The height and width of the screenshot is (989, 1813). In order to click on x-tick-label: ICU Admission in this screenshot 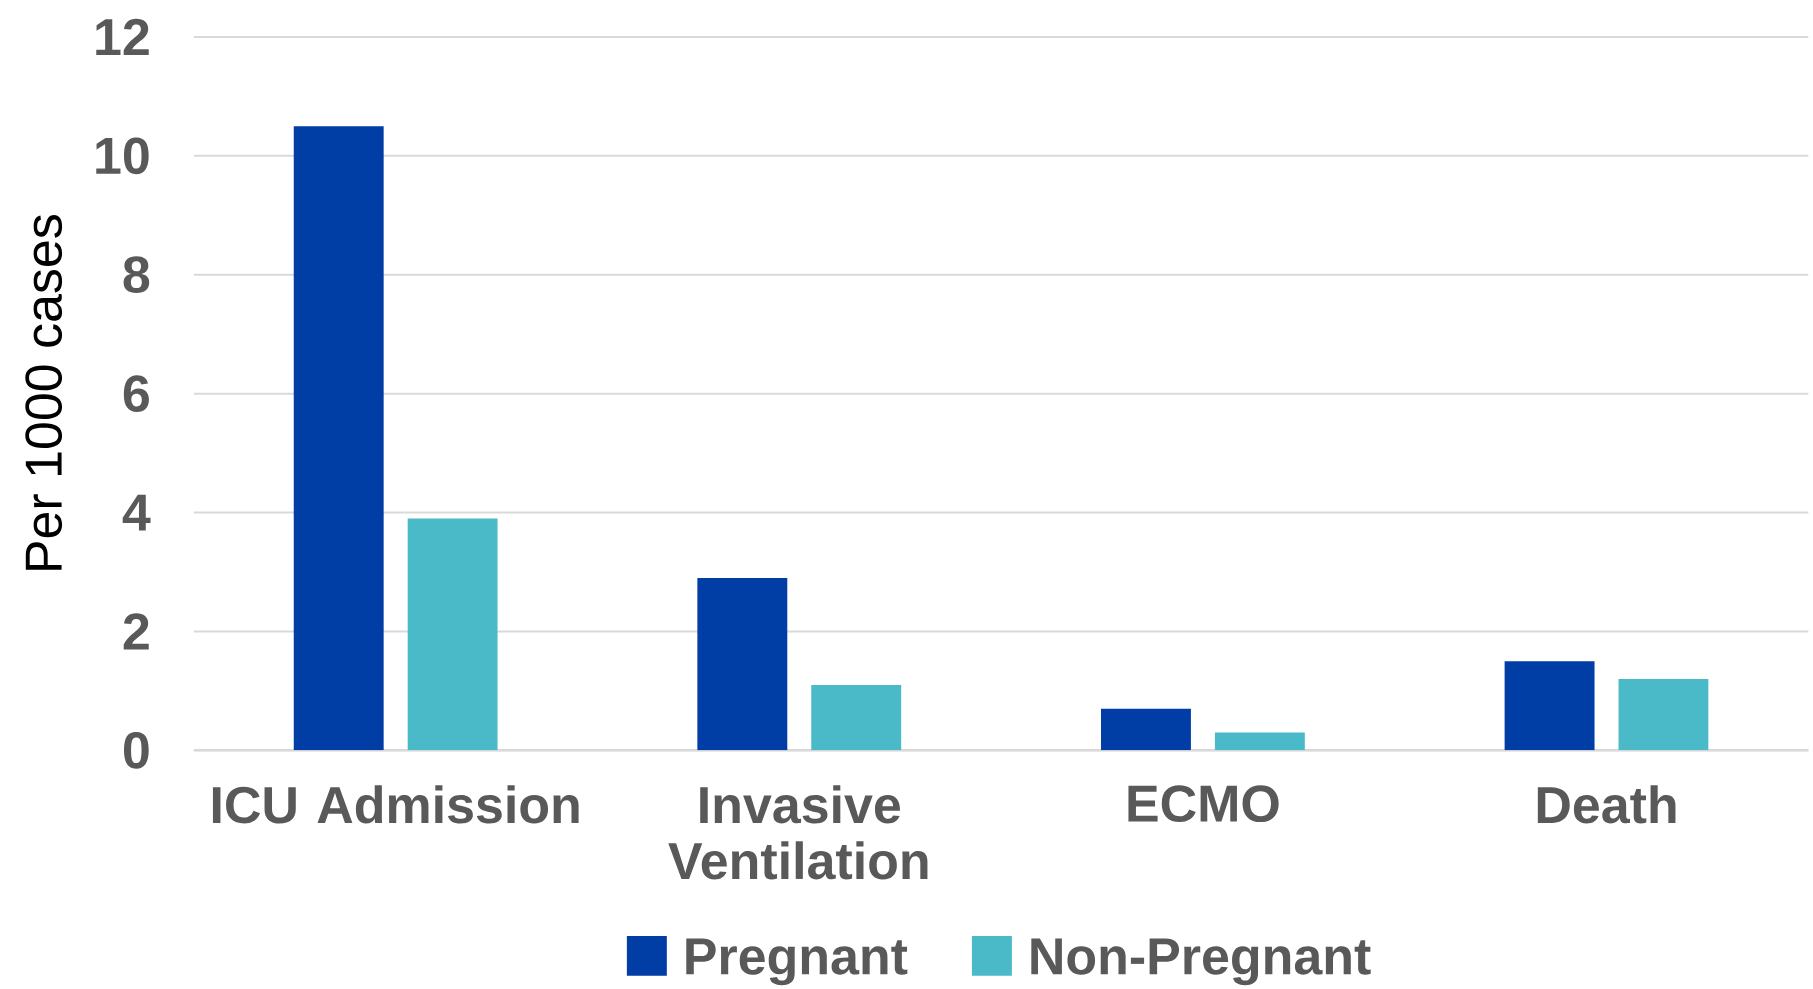, I will do `click(395, 804)`.